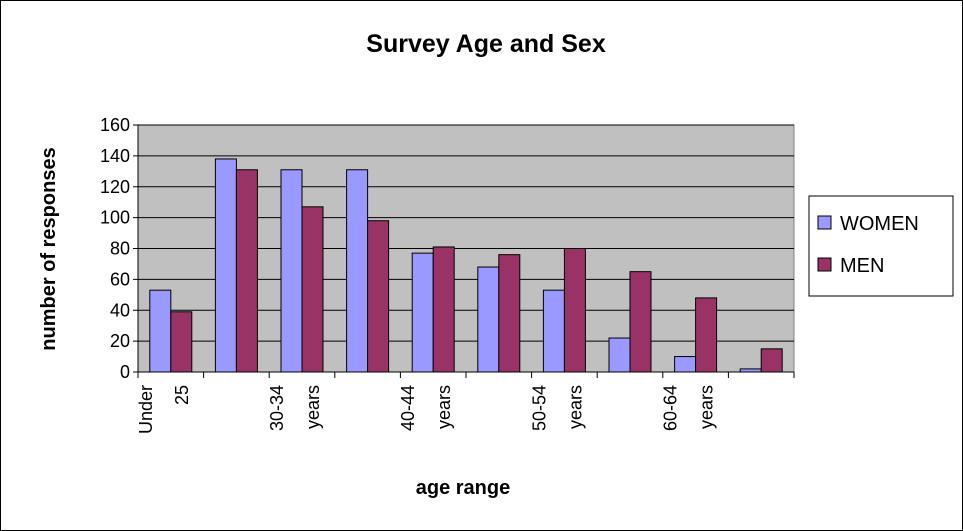 The image size is (963, 531). I want to click on y-axis-title: number of responses, so click(49, 248).